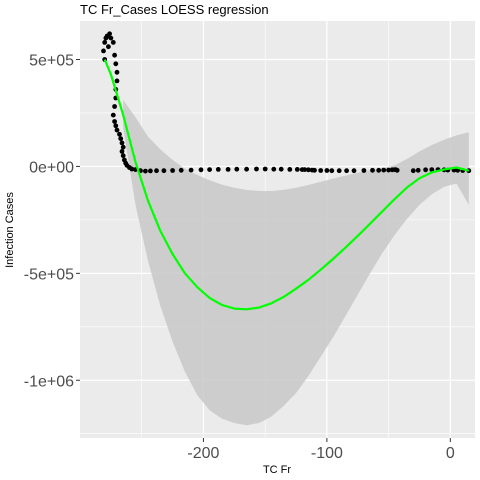 This screenshot has height=480, width=480. Describe the element at coordinates (450, 453) in the screenshot. I see `x-tick-label: 0` at that location.